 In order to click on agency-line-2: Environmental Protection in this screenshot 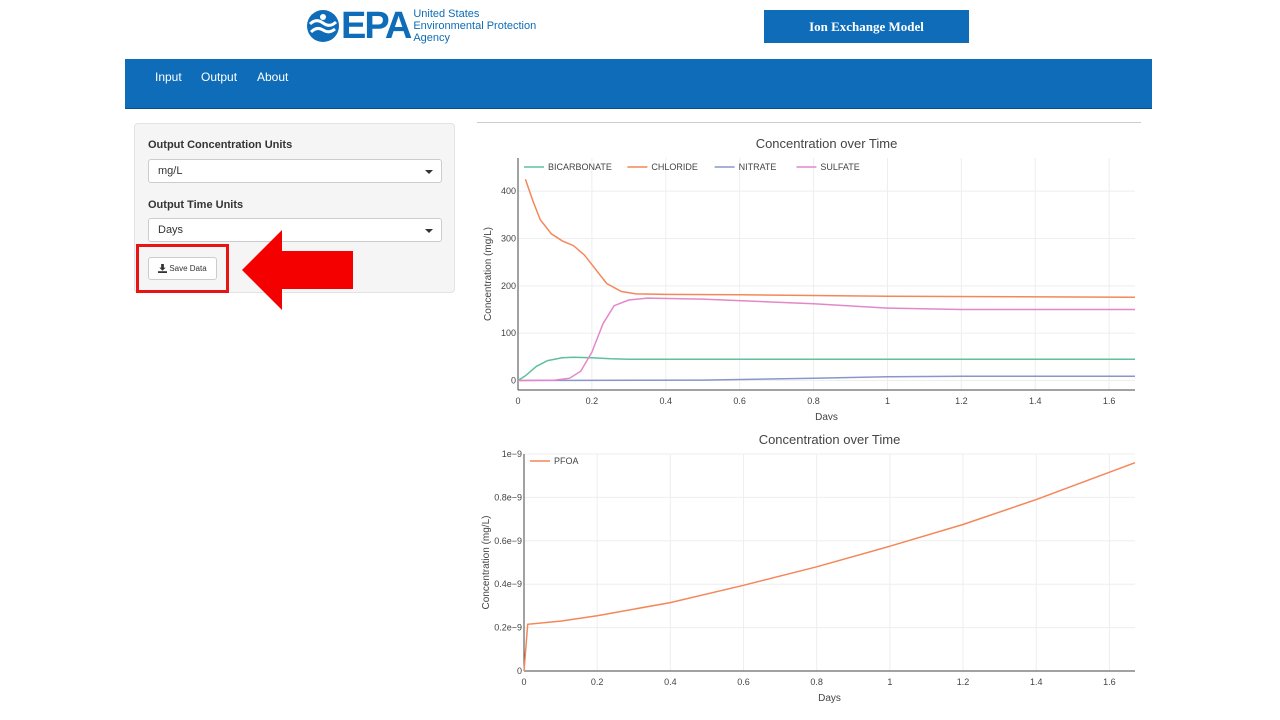, I will do `click(475, 26)`.